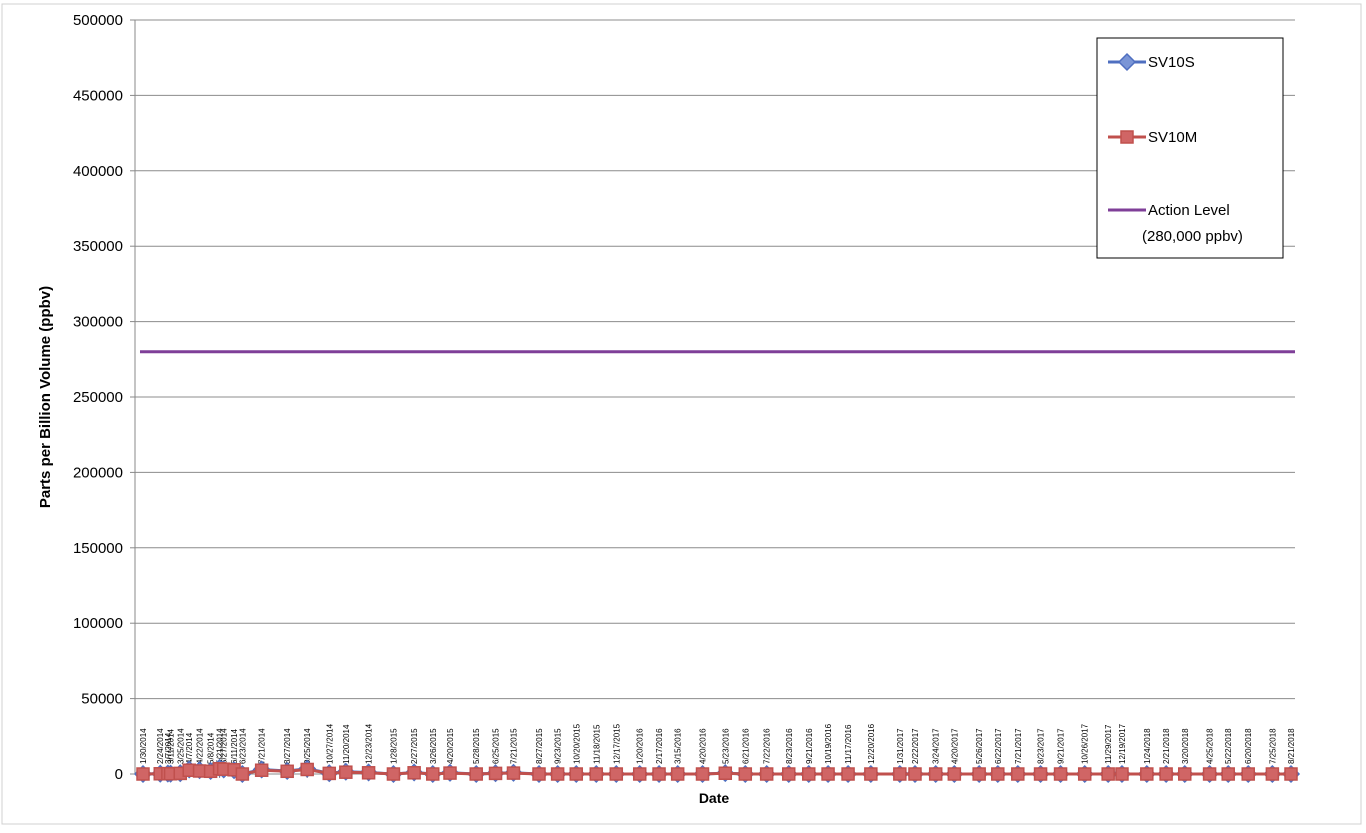 The width and height of the screenshot is (1366, 833). I want to click on x-tick-label: 10/20/2015, so click(576, 743).